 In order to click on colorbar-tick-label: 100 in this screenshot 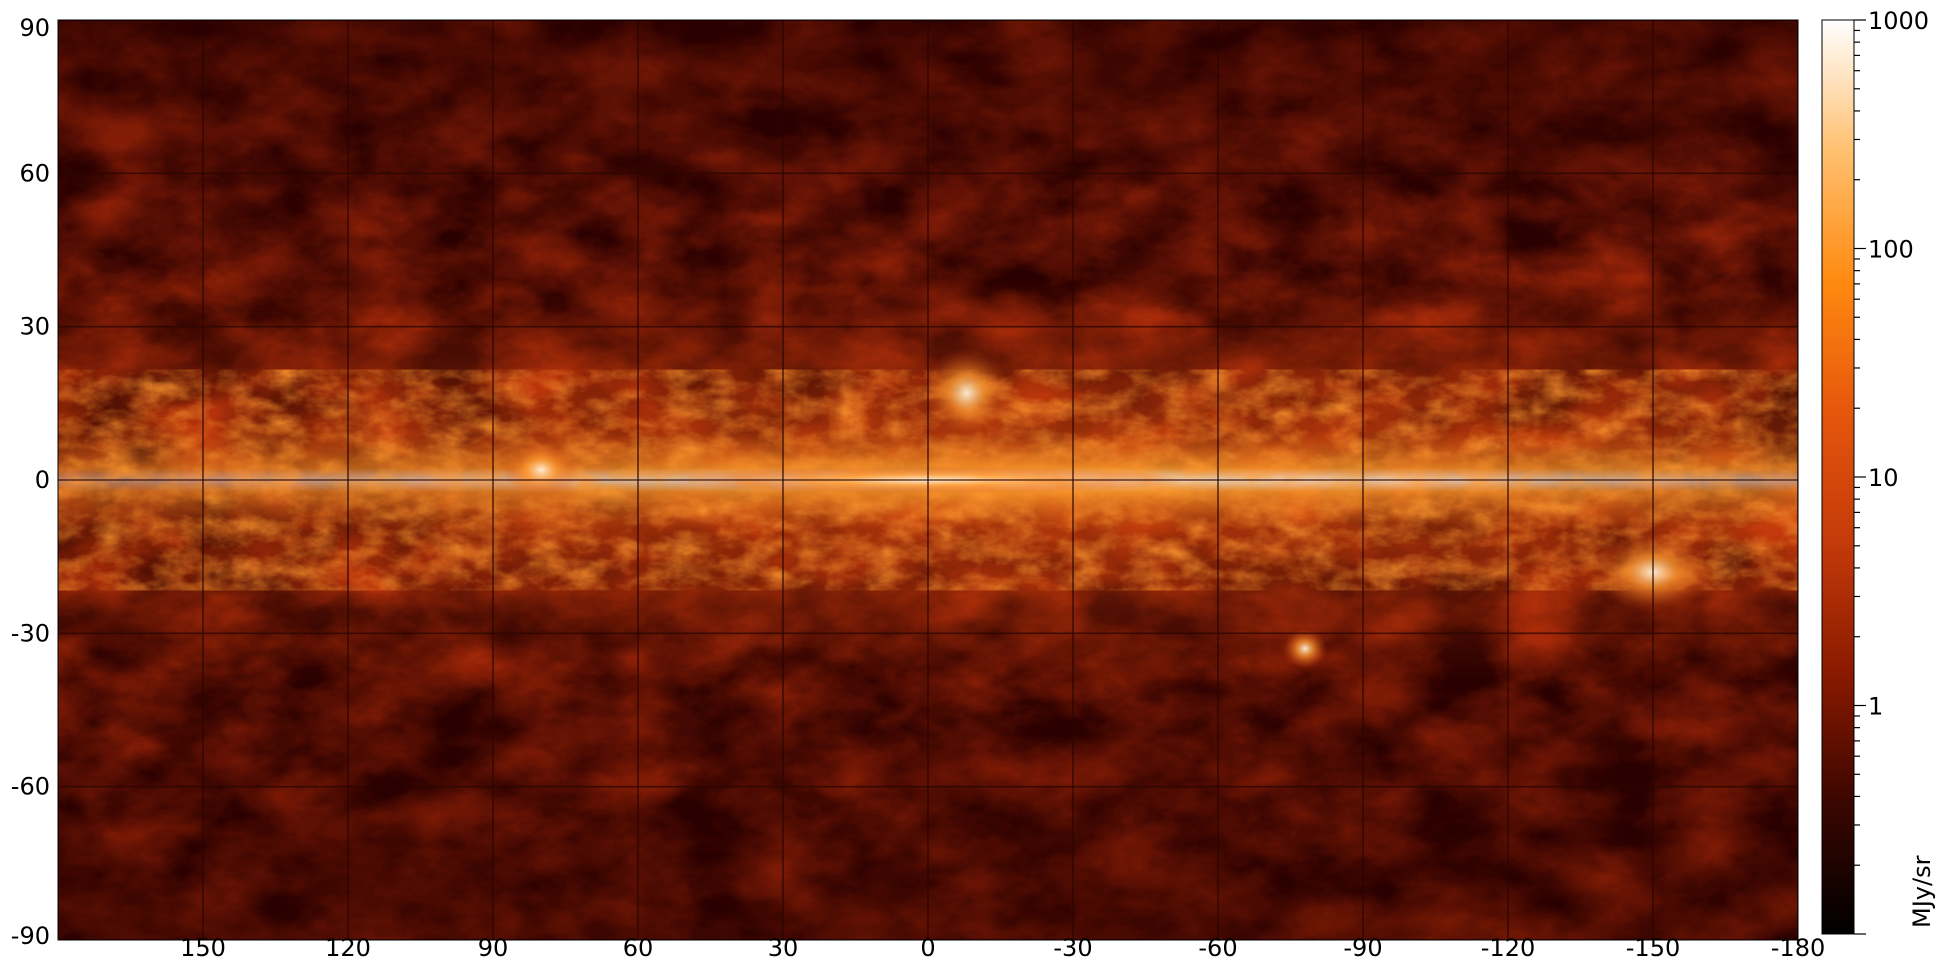, I will do `click(1891, 250)`.